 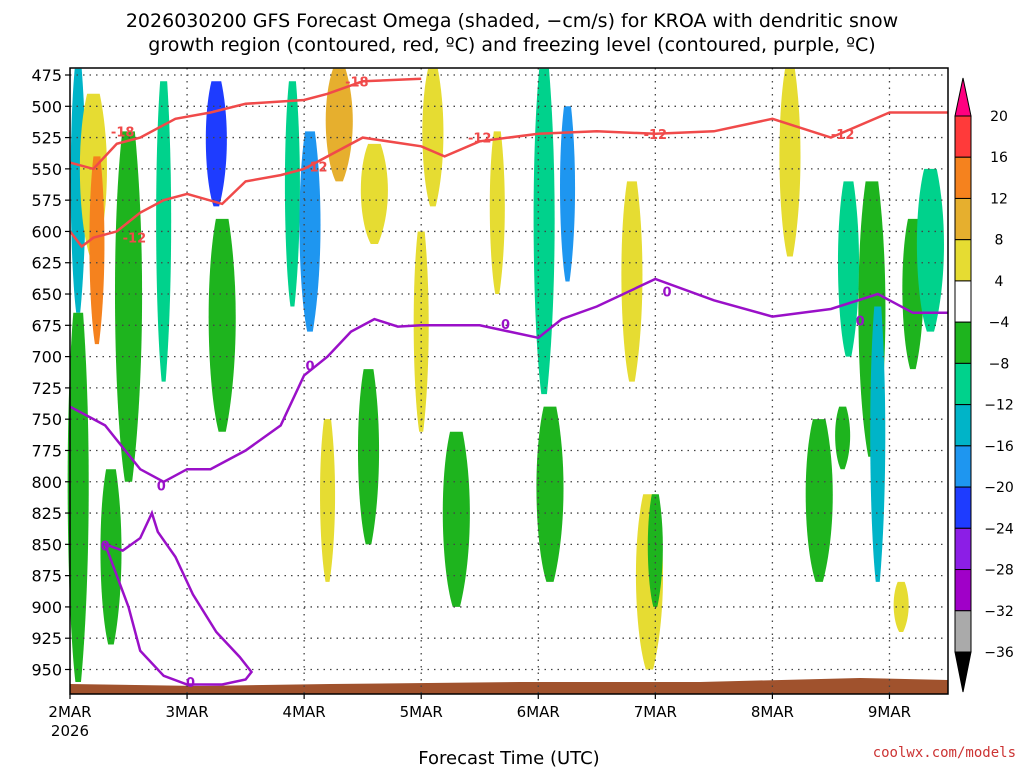 What do you see at coordinates (46, 357) in the screenshot?
I see `y-tick-label: 700` at bounding box center [46, 357].